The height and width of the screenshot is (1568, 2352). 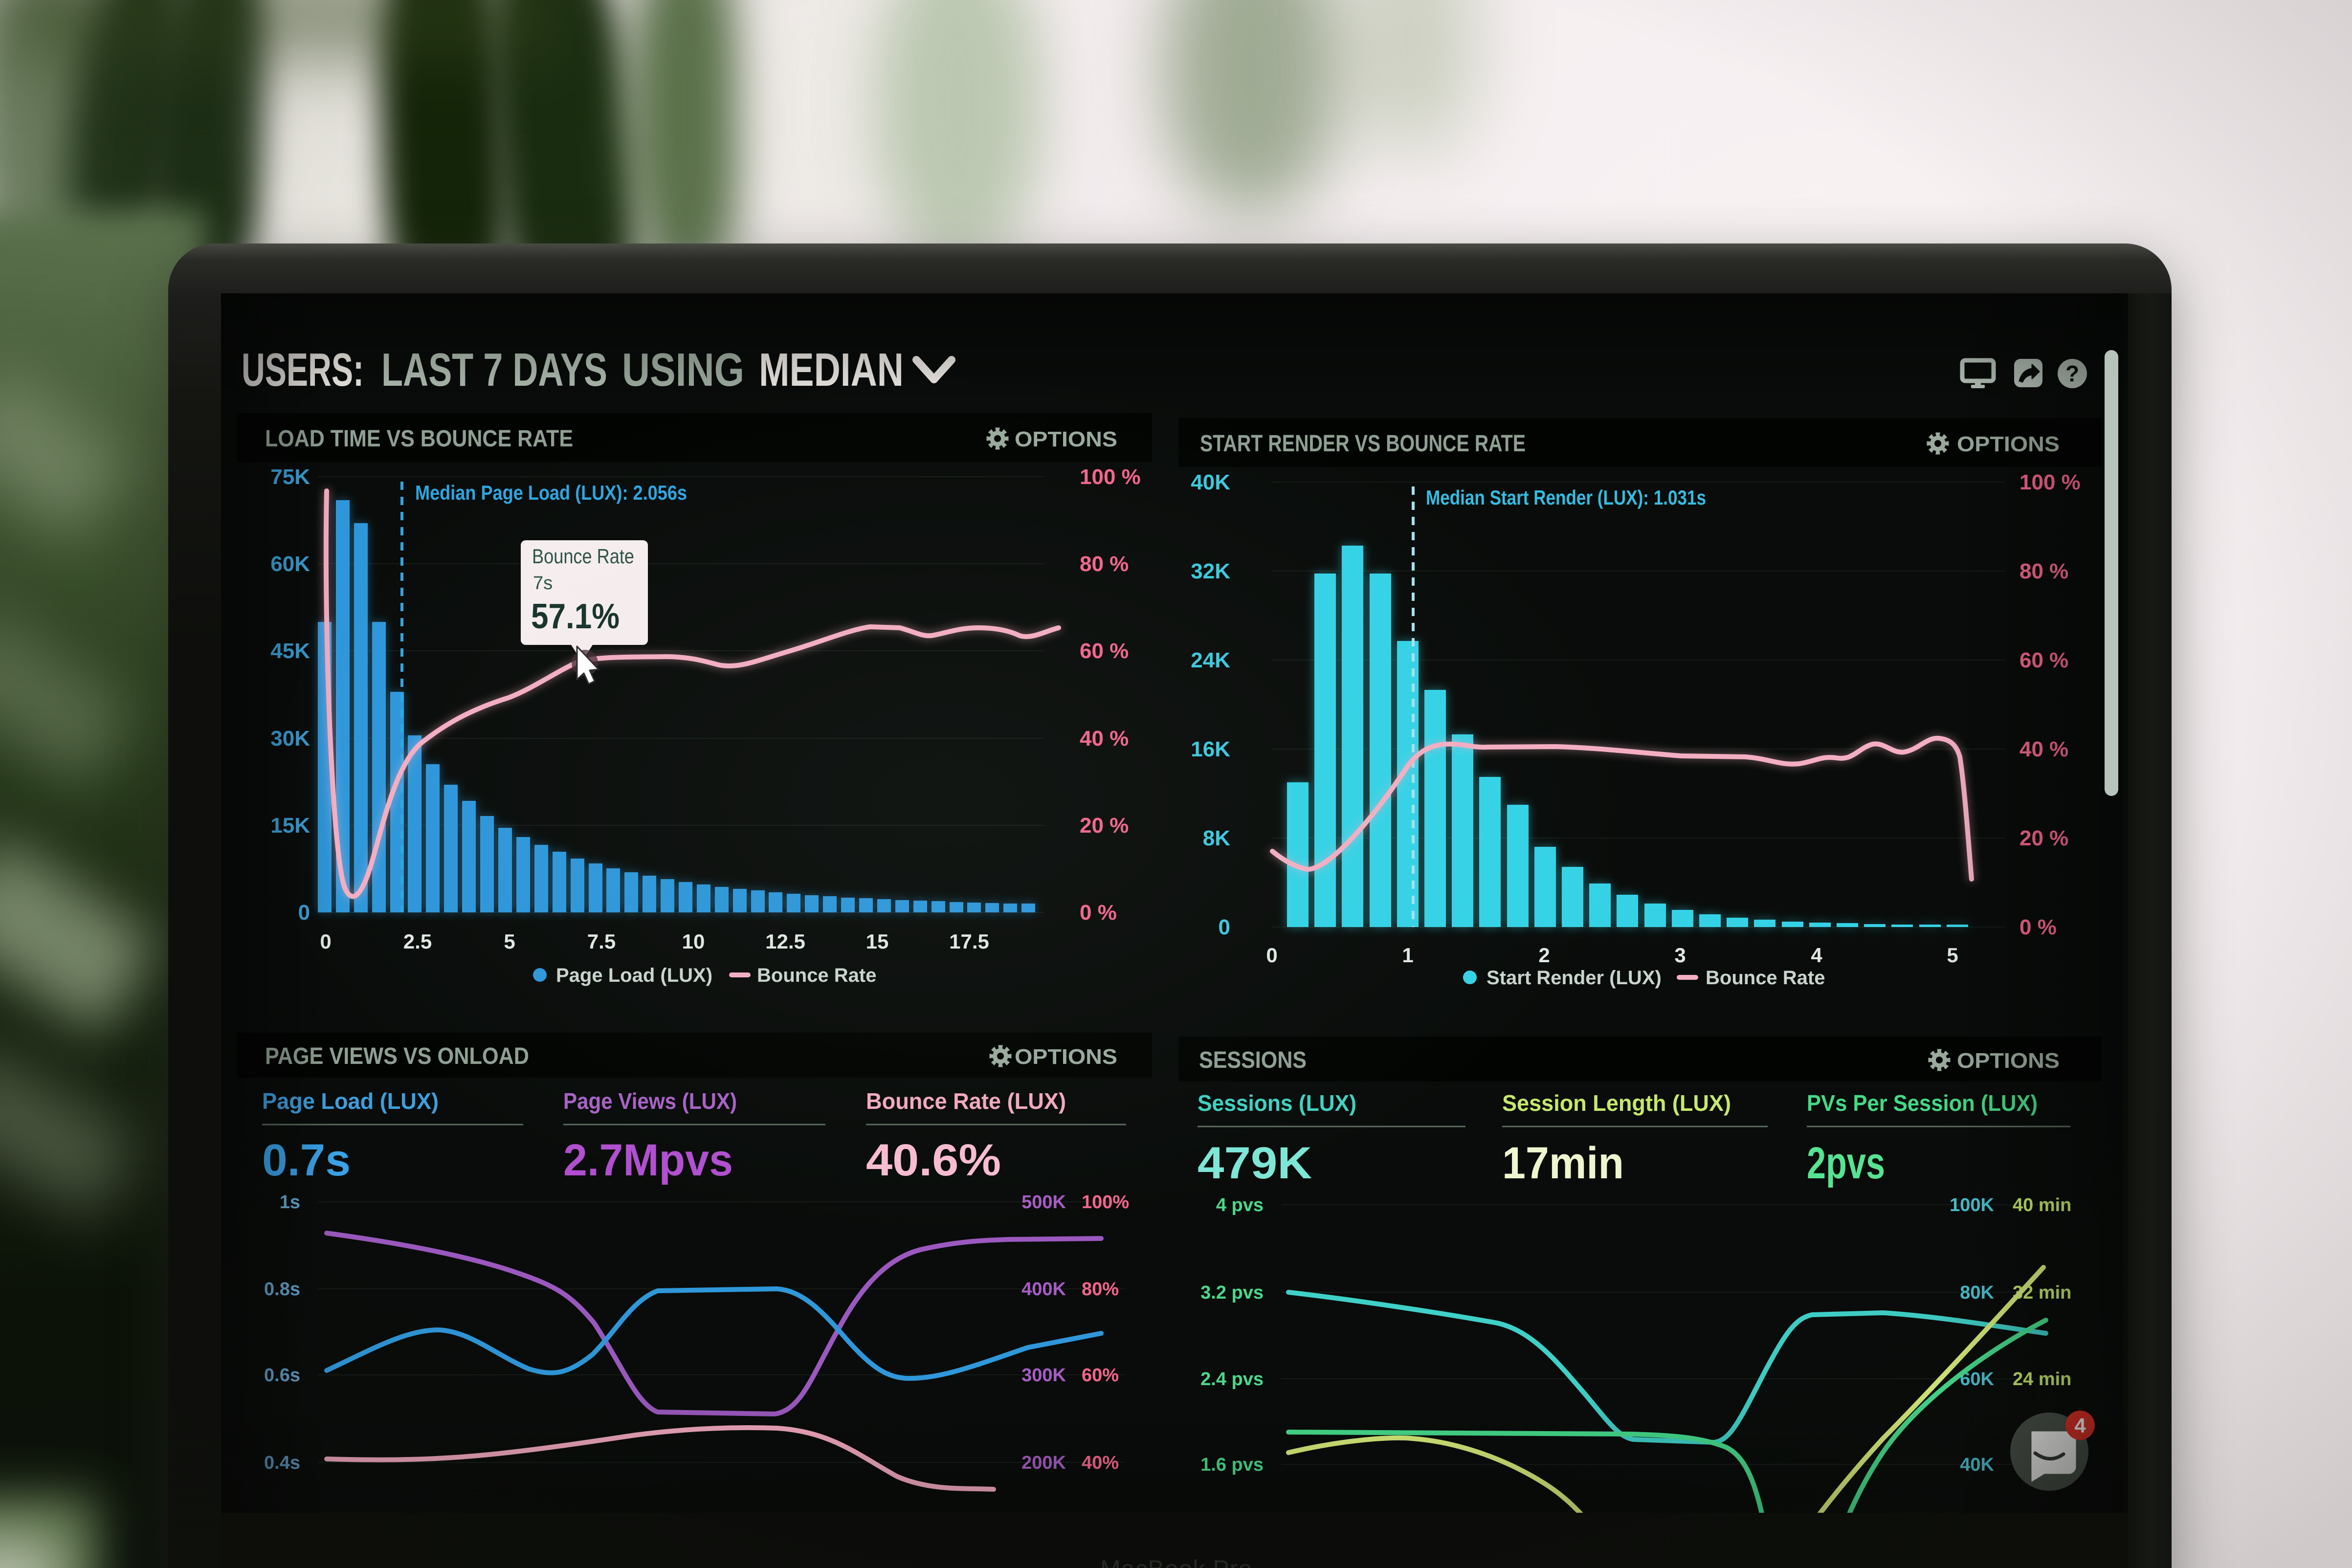 What do you see at coordinates (1100, 1289) in the screenshot?
I see `svg-text: 80%` at bounding box center [1100, 1289].